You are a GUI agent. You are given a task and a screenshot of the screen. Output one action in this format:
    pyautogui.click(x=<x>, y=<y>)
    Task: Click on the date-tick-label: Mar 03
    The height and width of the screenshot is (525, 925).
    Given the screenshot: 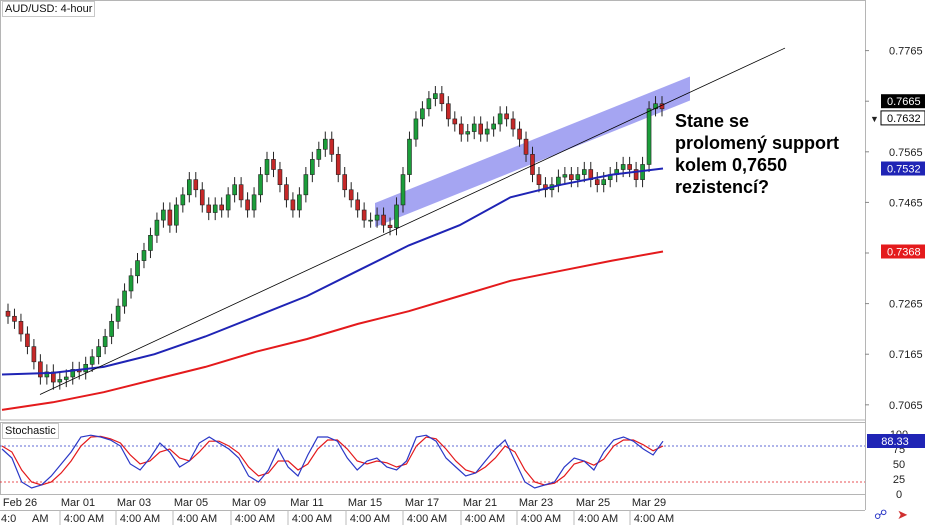 What is the action you would take?
    pyautogui.click(x=134, y=503)
    